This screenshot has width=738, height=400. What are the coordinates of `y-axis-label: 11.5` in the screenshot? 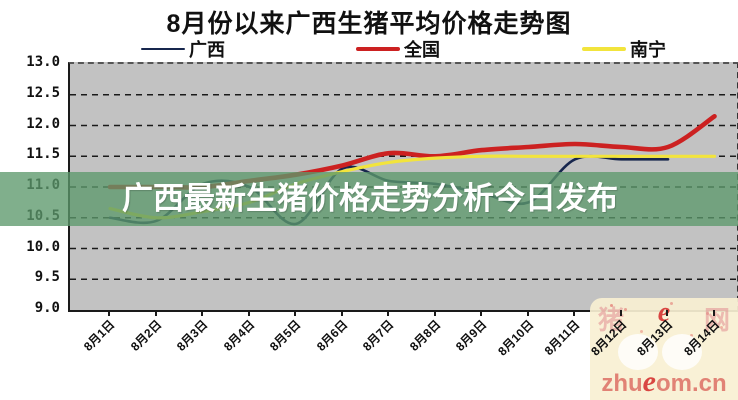 It's located at (43, 154).